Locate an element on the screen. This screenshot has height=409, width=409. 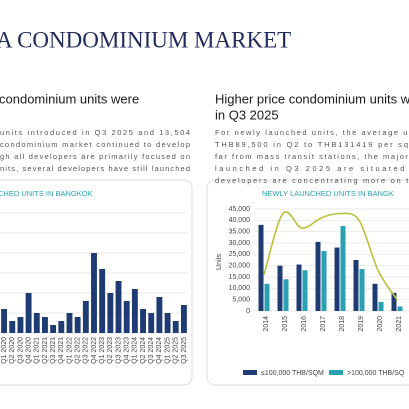
x-tick-label: 2017 is located at coordinates (323, 324).